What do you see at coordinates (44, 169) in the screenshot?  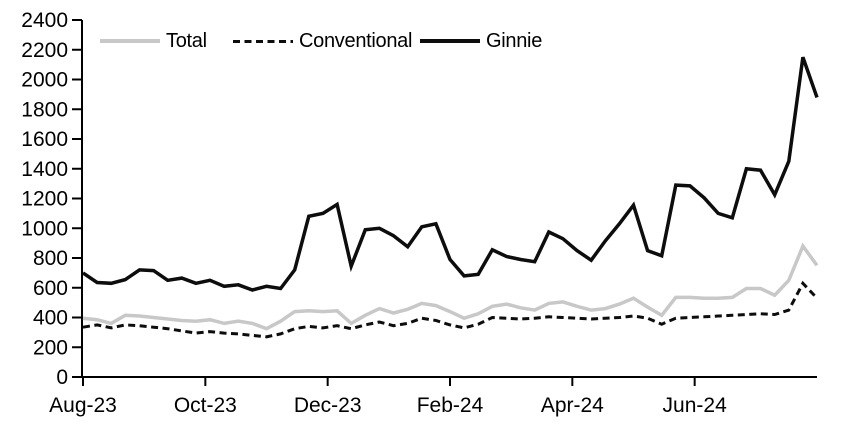 I see `y-tick-label: 1400` at bounding box center [44, 169].